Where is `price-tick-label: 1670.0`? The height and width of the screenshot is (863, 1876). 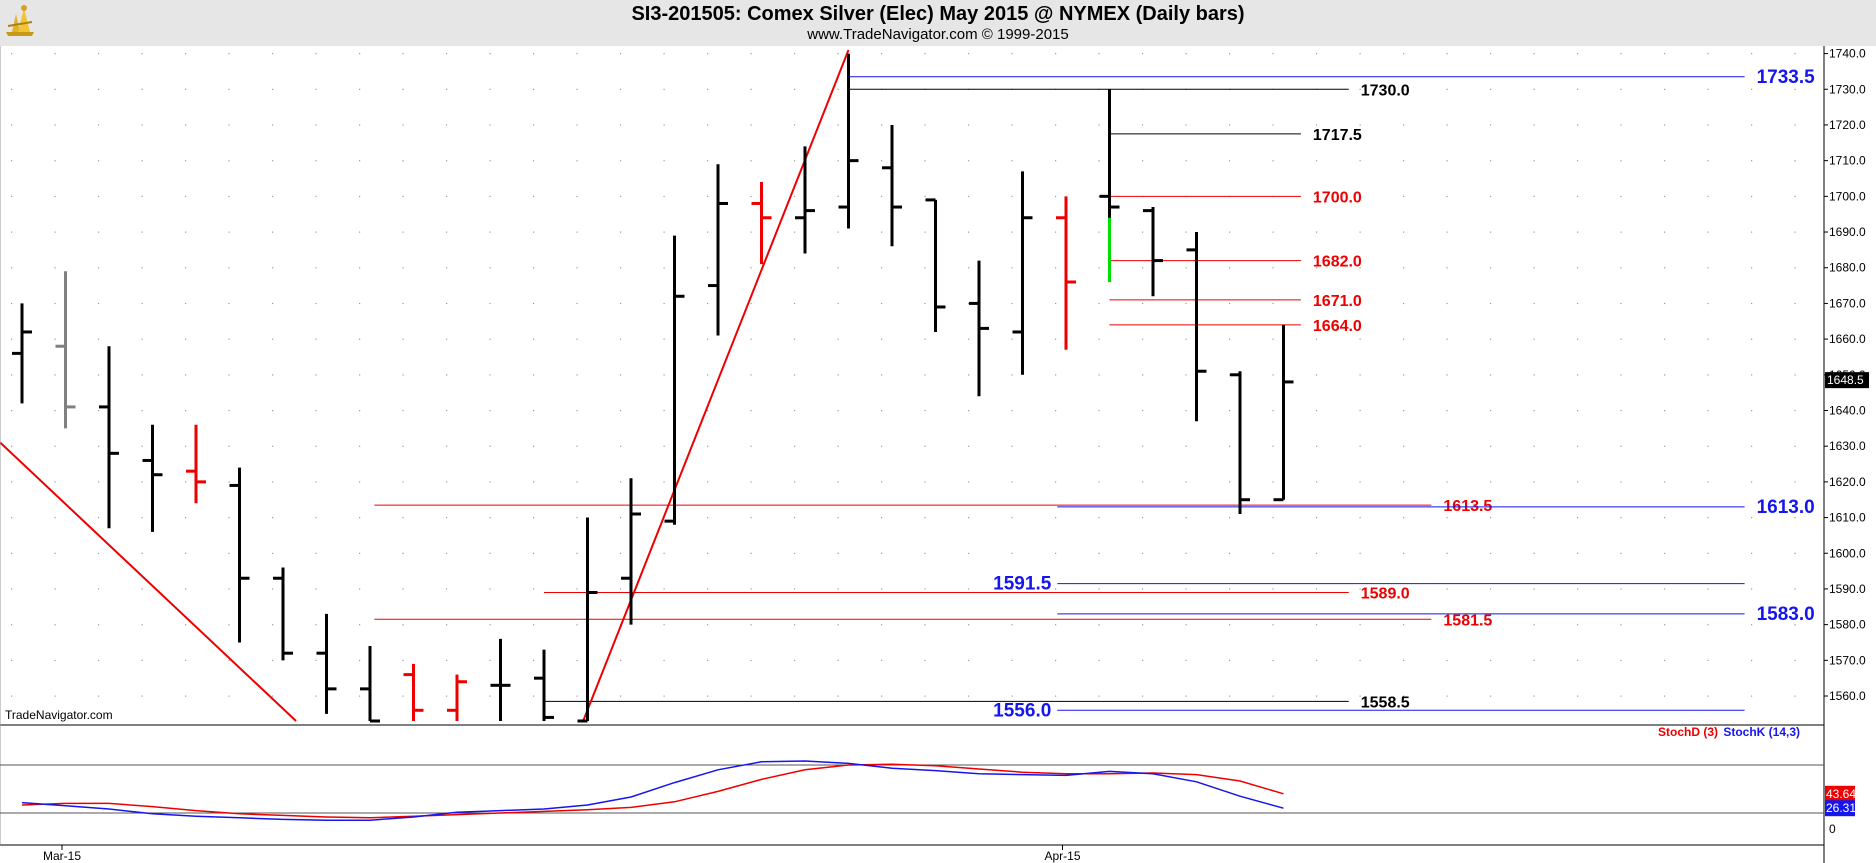 price-tick-label: 1670.0 is located at coordinates (1847, 303).